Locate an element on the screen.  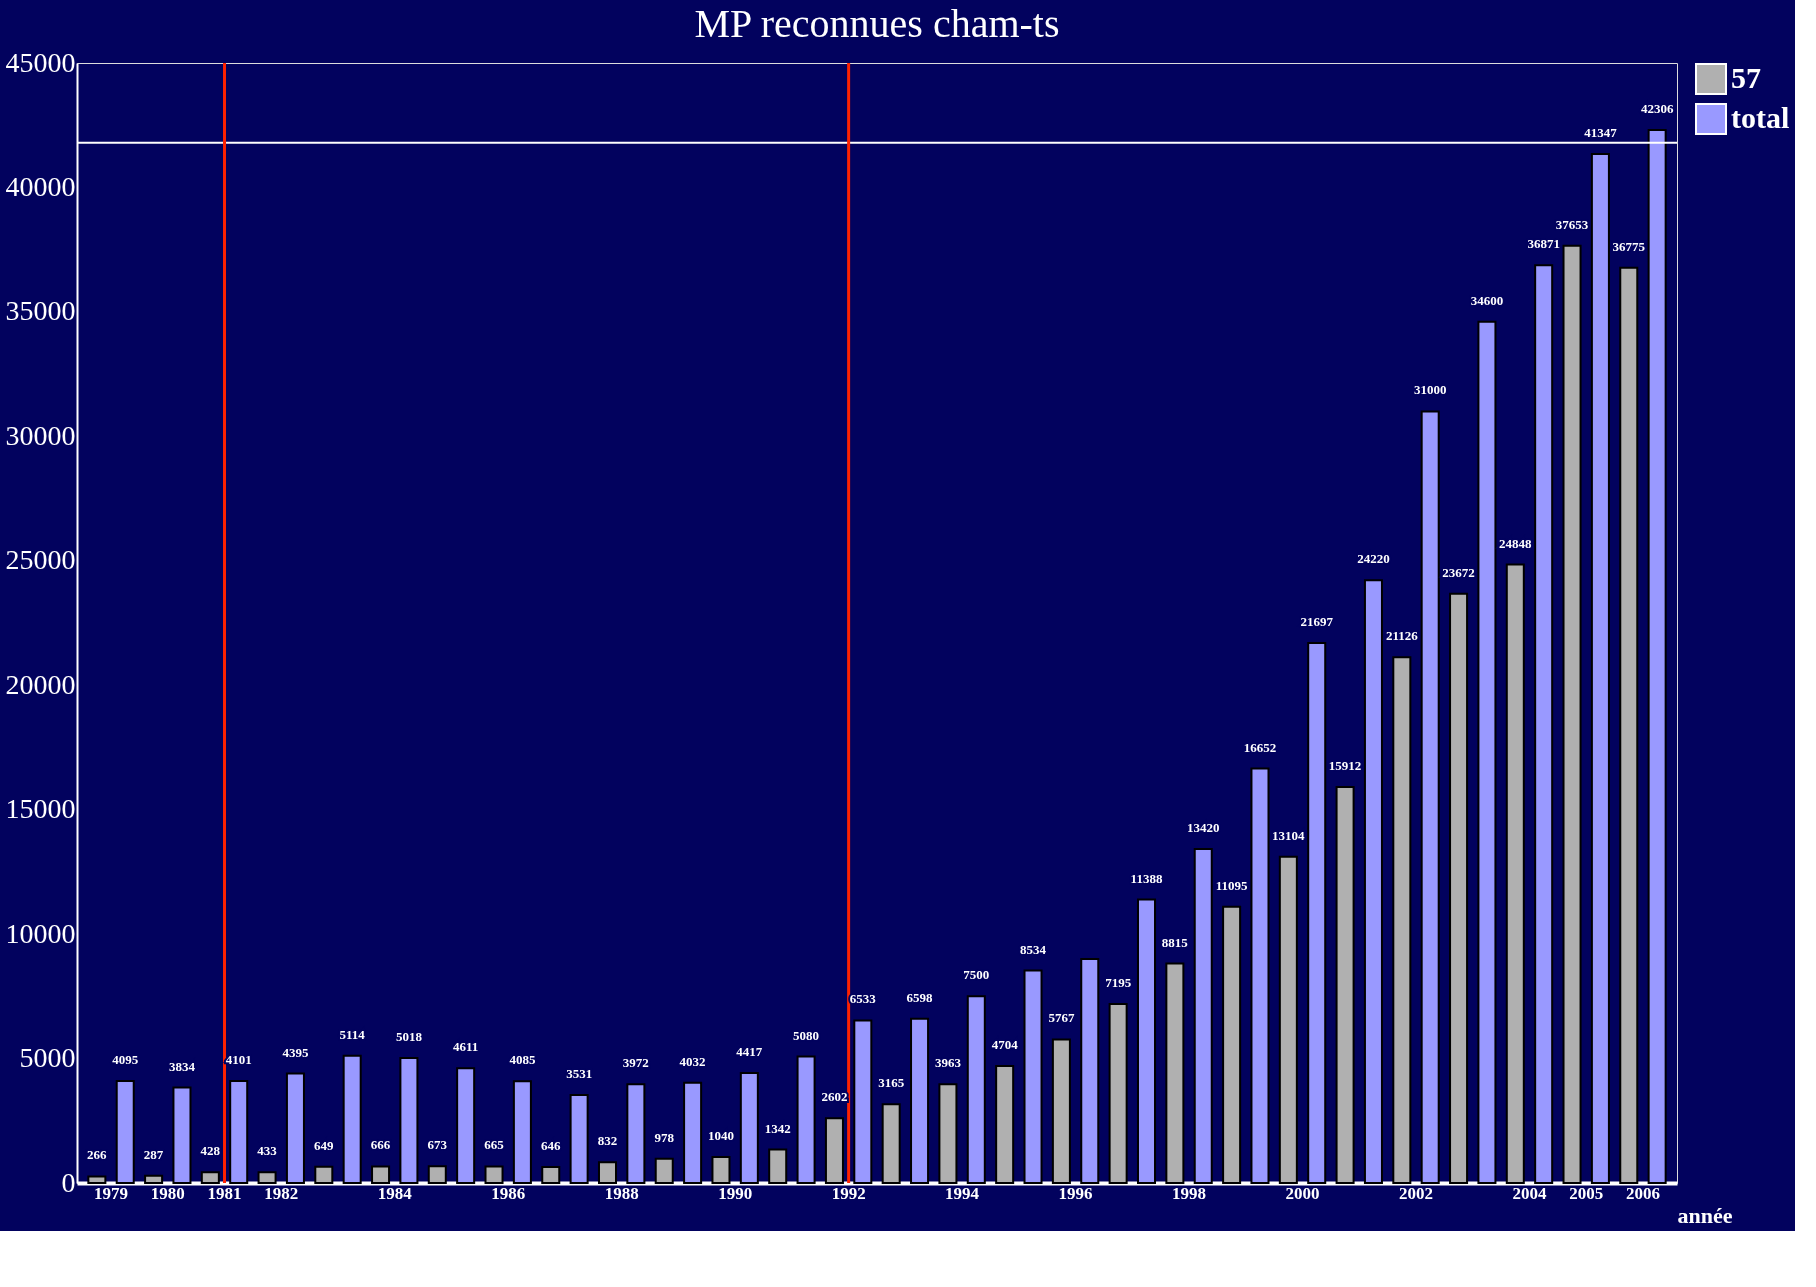
x-tick-label: 2002 is located at coordinates (1416, 1193).